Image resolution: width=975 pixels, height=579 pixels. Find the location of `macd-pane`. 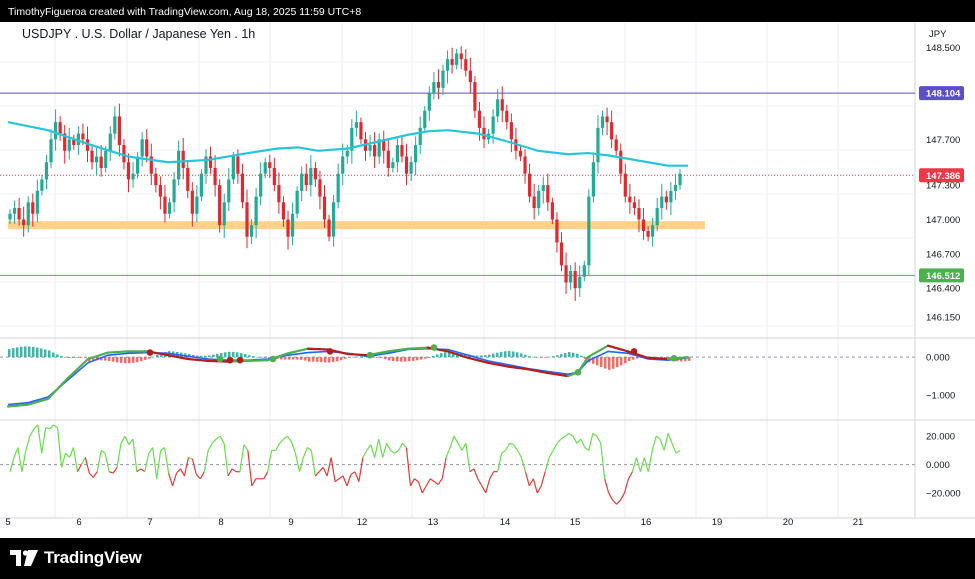

macd-pane is located at coordinates (457, 376).